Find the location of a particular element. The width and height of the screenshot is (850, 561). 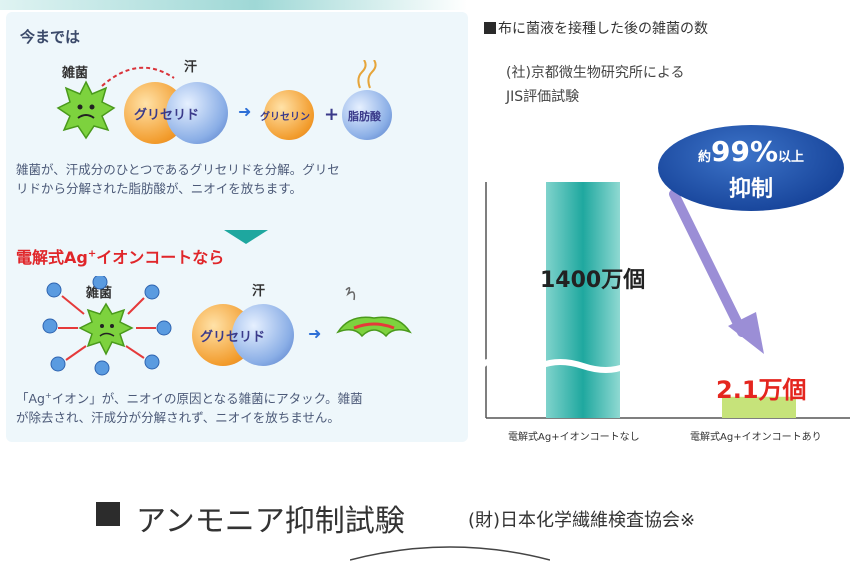

bubble-line2: 抑制 is located at coordinates (750, 189).